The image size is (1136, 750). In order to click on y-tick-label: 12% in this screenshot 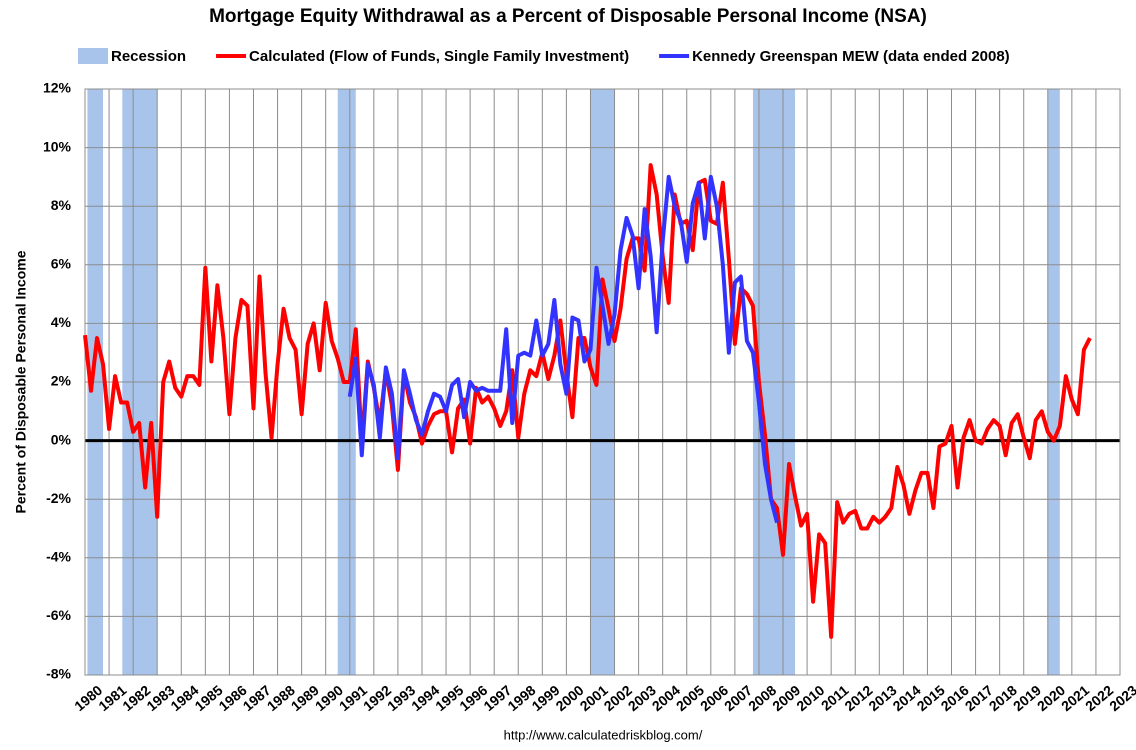, I will do `click(57, 88)`.